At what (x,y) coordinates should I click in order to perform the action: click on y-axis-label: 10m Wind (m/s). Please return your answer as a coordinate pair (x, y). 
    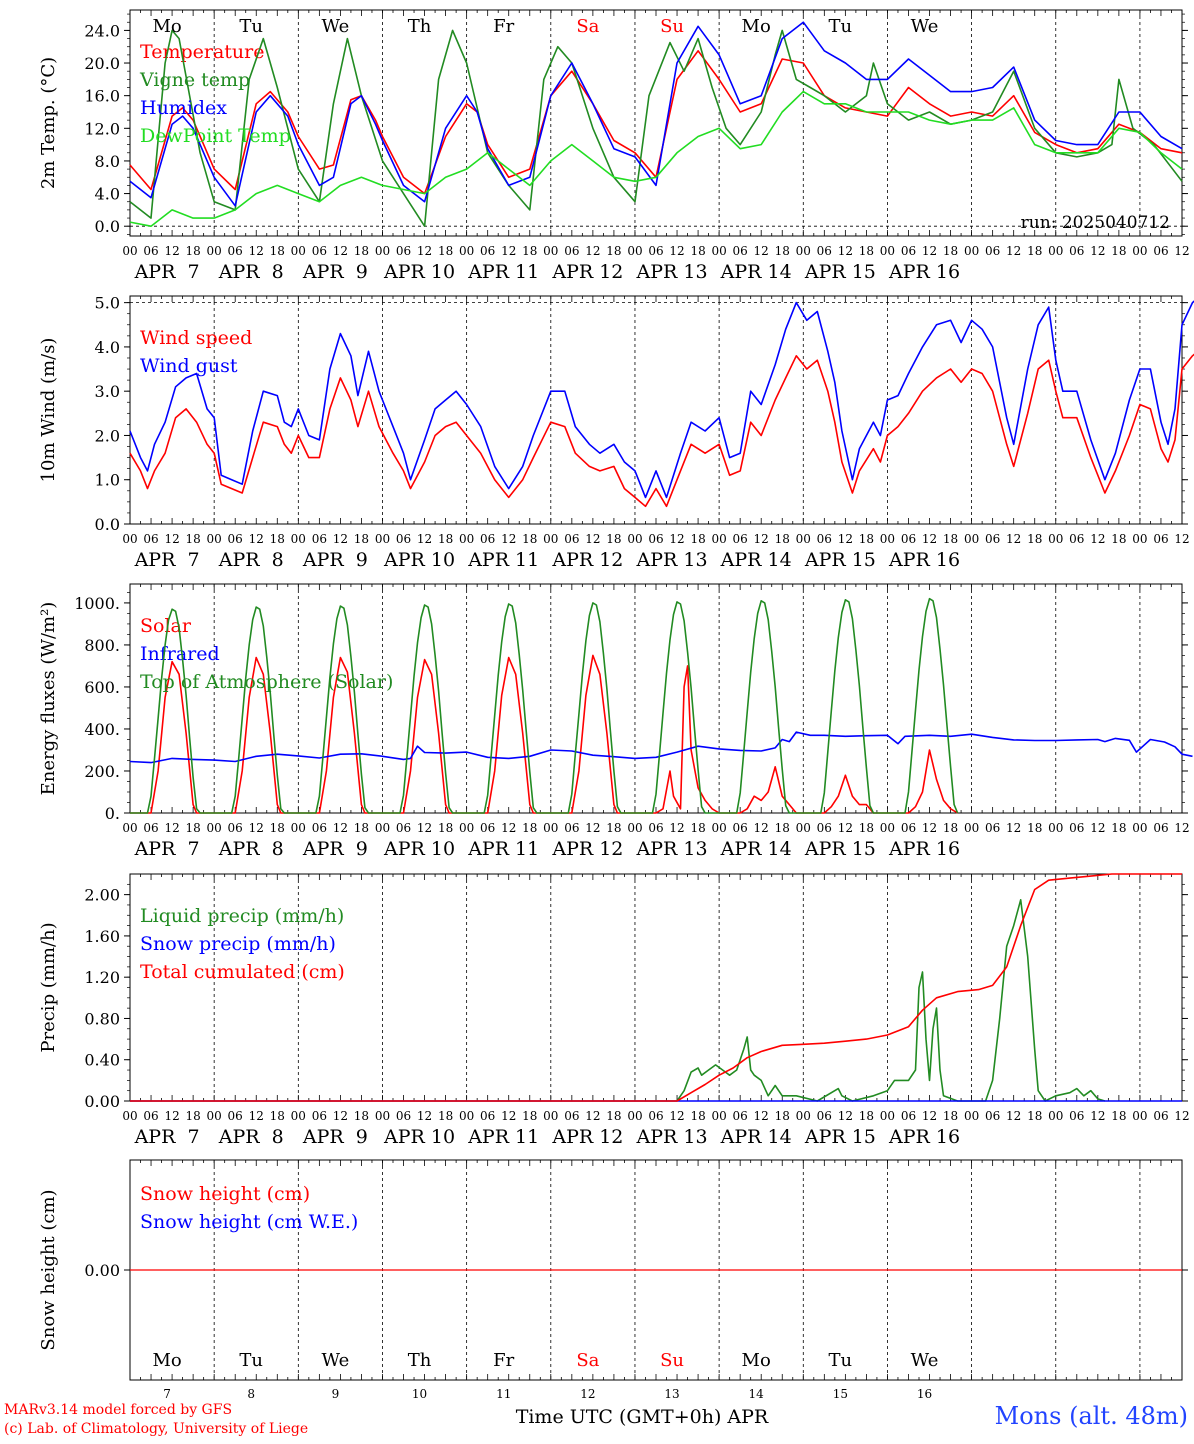
    Looking at the image, I should click on (48, 410).